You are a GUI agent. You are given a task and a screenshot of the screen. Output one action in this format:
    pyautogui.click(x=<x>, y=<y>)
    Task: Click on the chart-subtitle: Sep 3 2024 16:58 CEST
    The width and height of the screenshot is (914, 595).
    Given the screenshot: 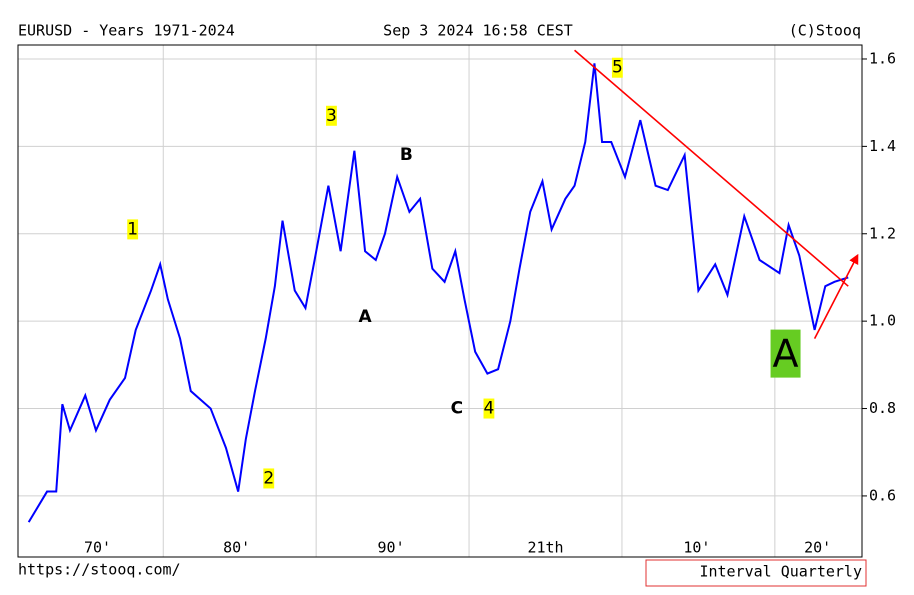 What is the action you would take?
    pyautogui.click(x=478, y=31)
    